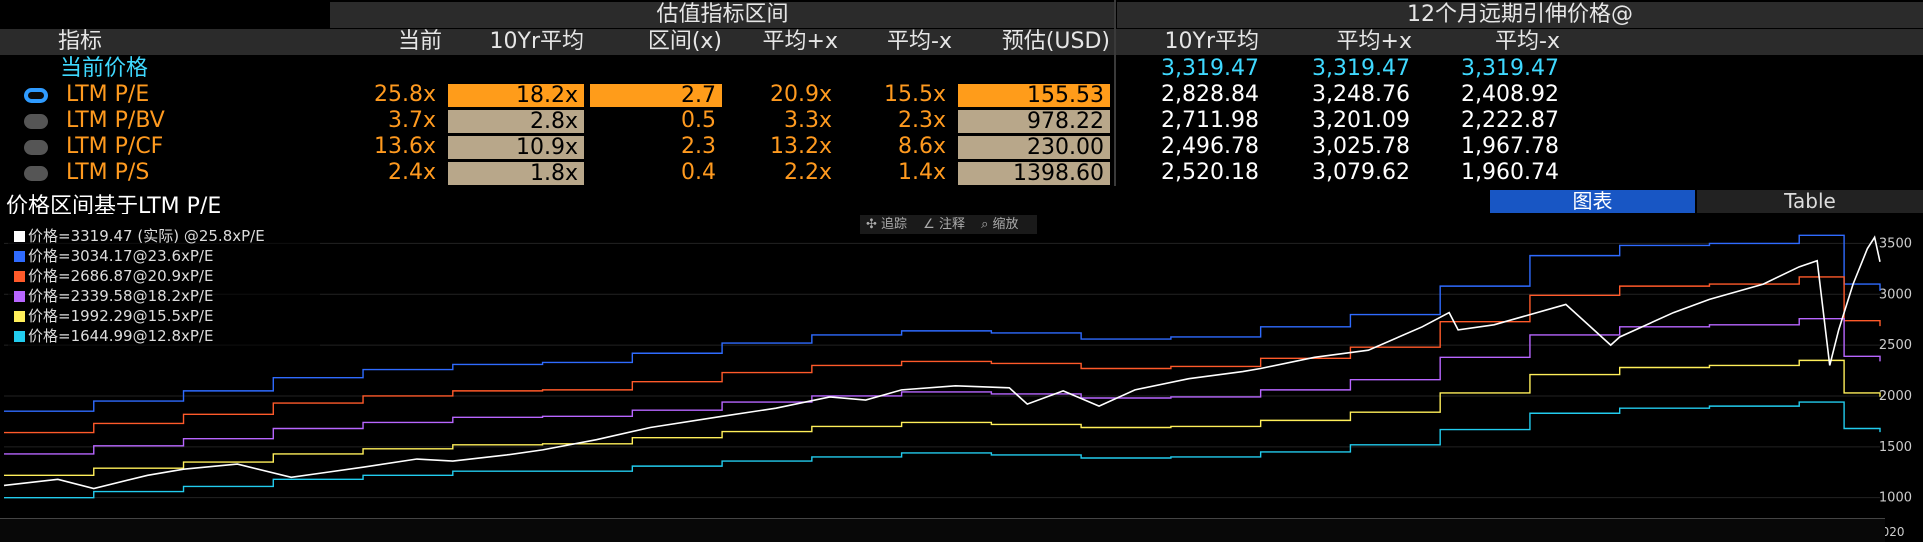 The image size is (1923, 542). I want to click on metric-avg-minus: 2.3x, so click(921, 120).